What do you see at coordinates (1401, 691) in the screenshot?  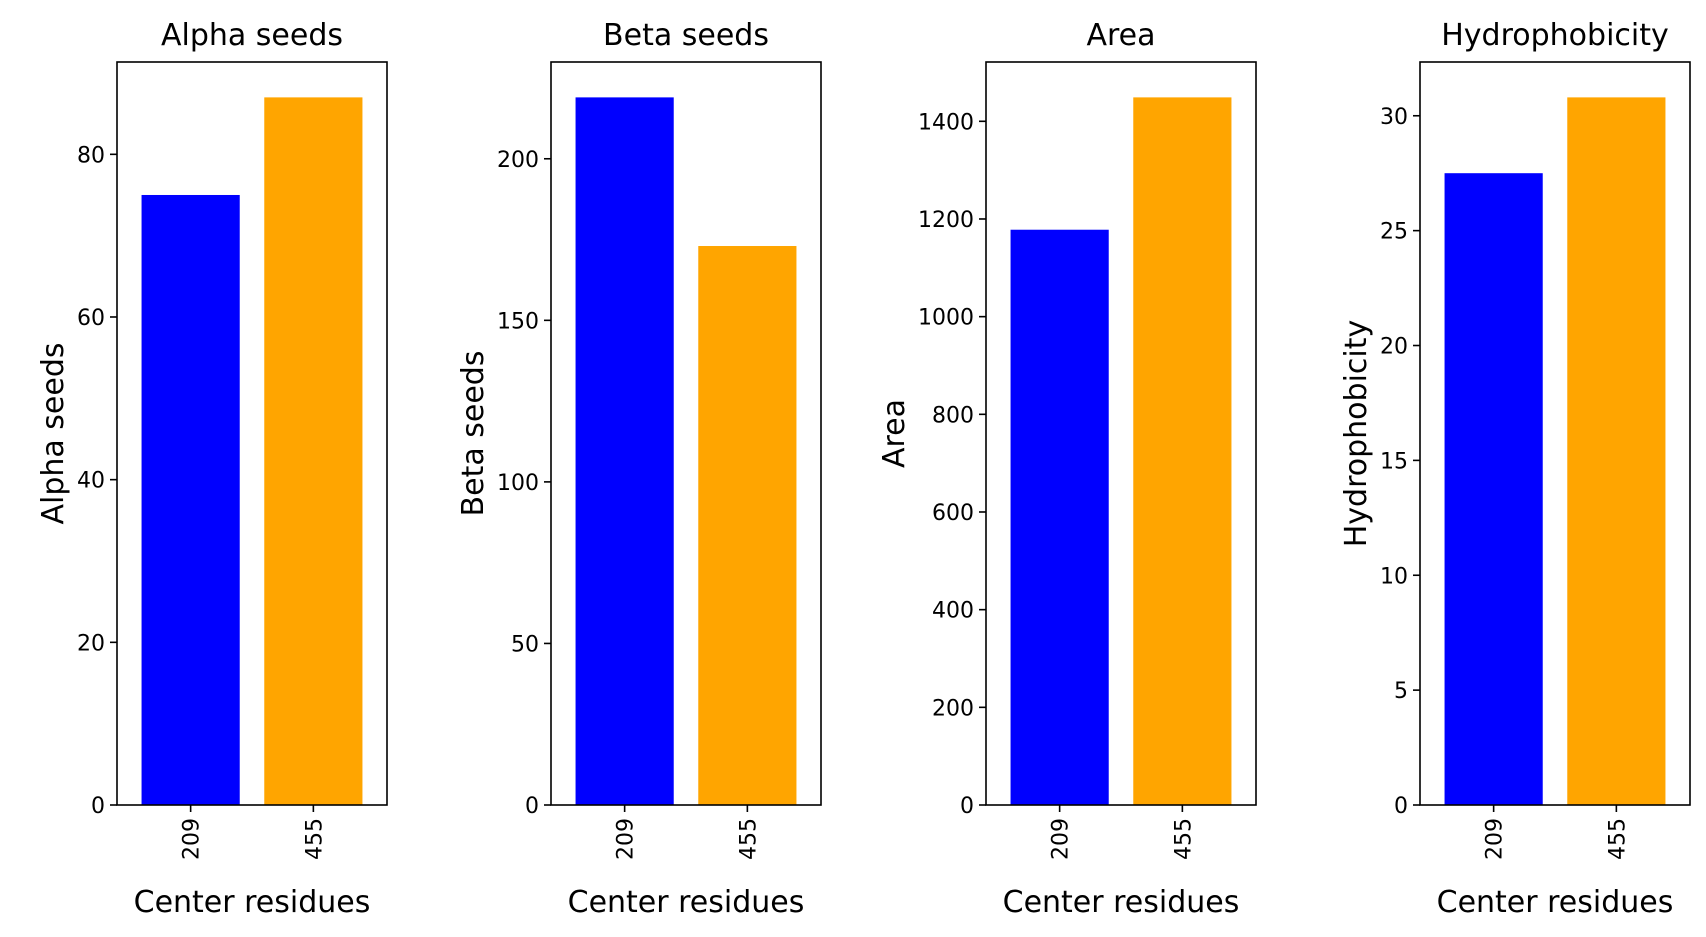 I see `y-tick-label: 5` at bounding box center [1401, 691].